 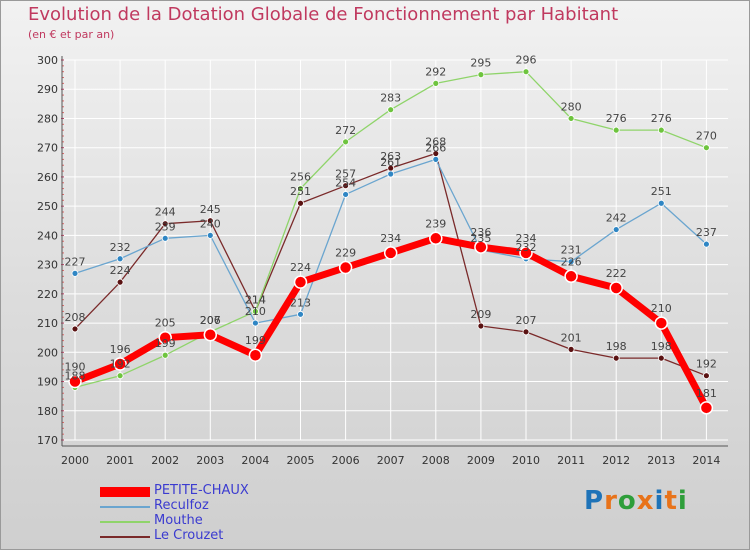 What do you see at coordinates (120, 349) in the screenshot?
I see `data-label-petite-chaux: 196` at bounding box center [120, 349].